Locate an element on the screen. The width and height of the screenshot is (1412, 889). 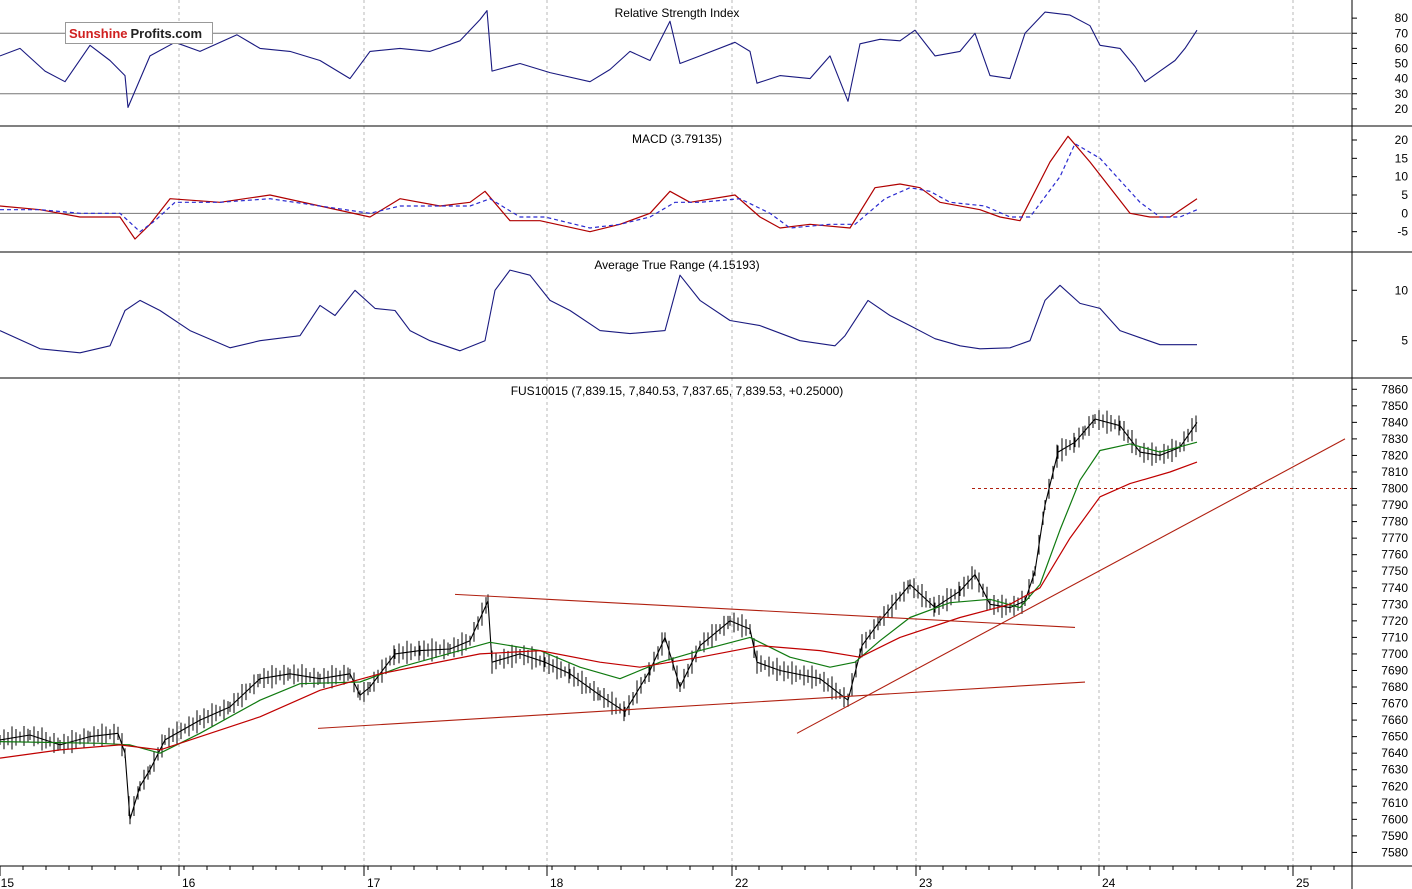
brand-logo: Sunshine Profits.com is located at coordinates (139, 33).